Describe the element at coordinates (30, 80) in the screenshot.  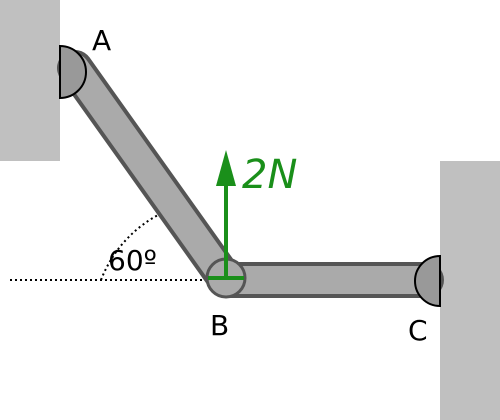
I see `left-wall` at that location.